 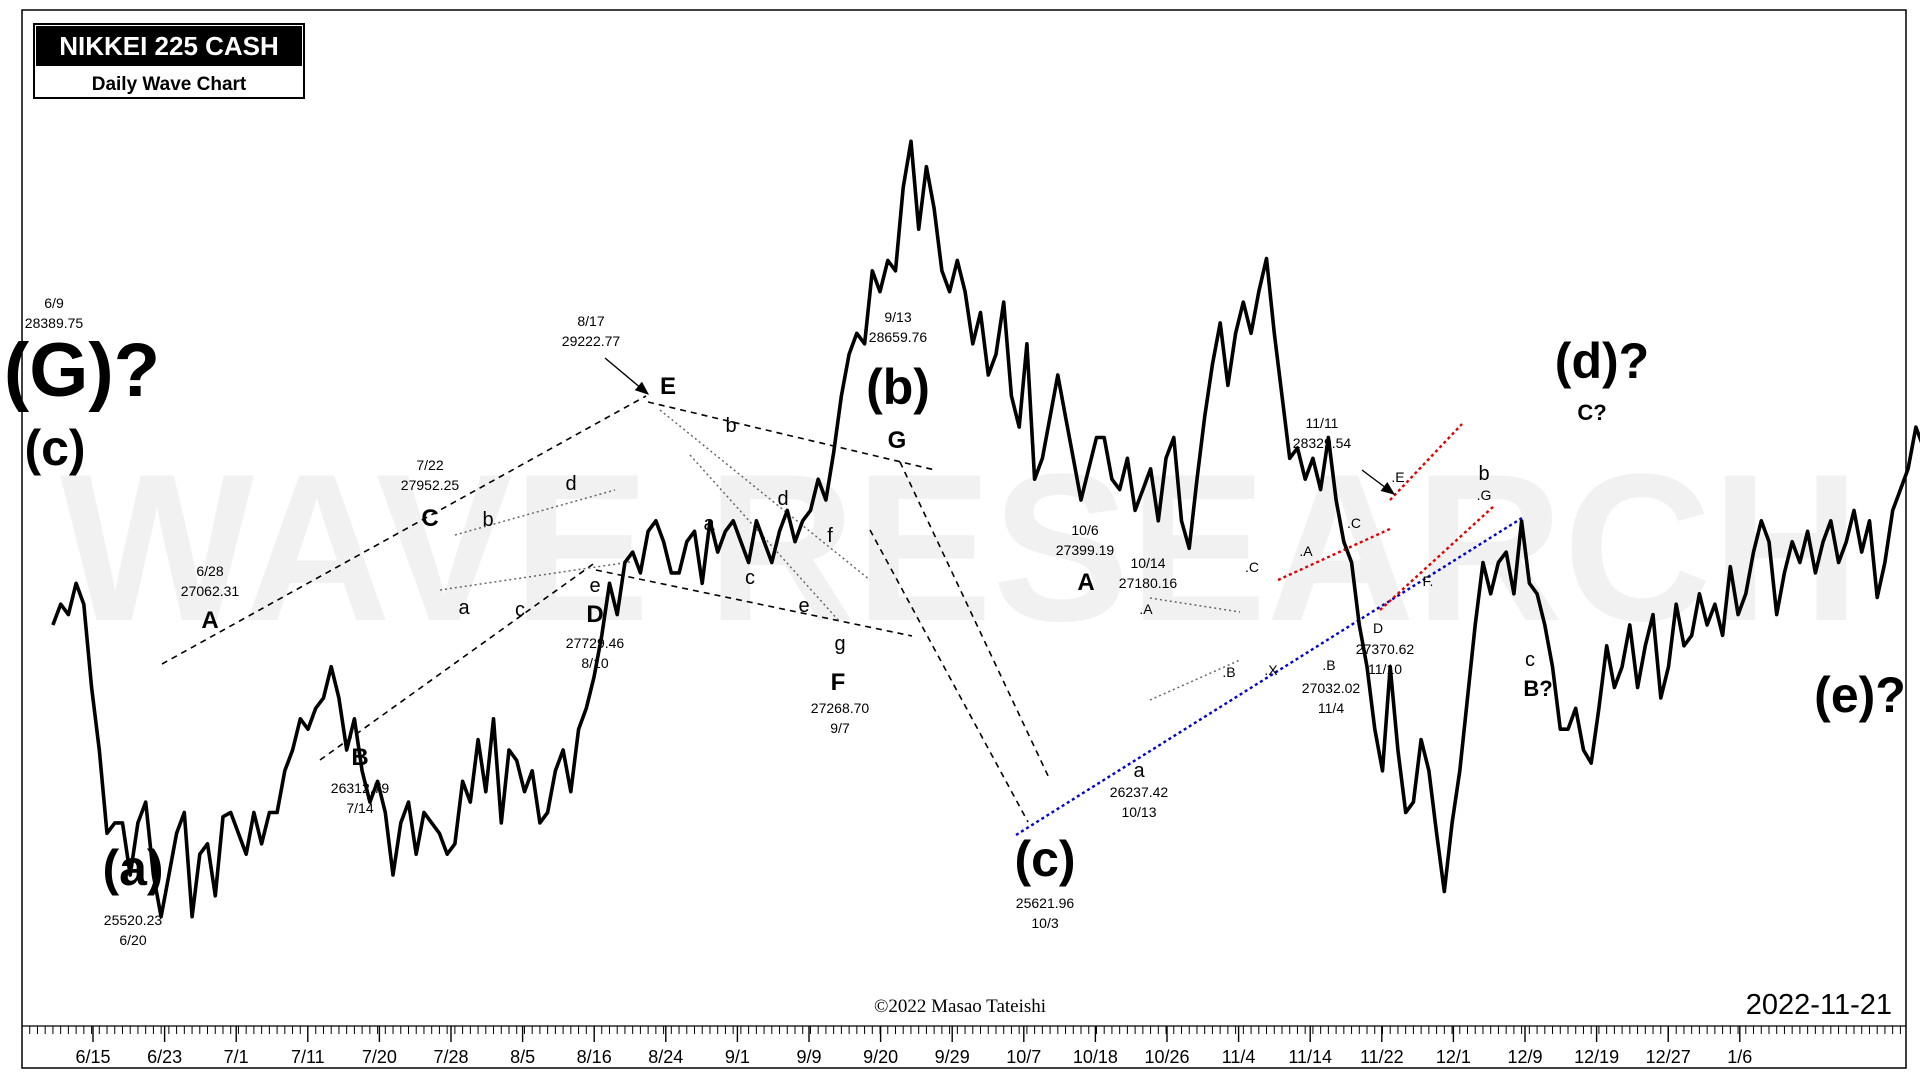 What do you see at coordinates (1023, 1057) in the screenshot?
I see `x-axis-tick-label: 10/7` at bounding box center [1023, 1057].